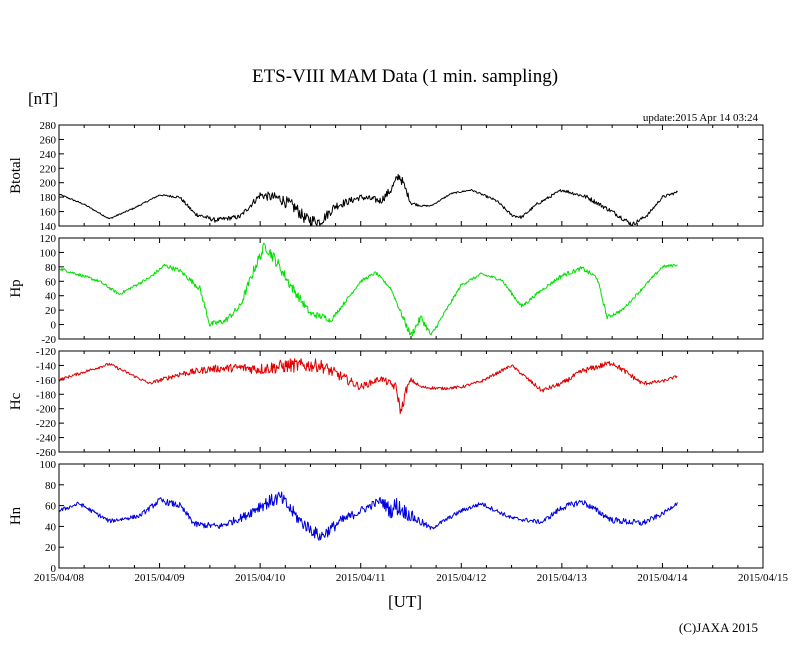  I want to click on panel-label-hc: Hc, so click(16, 401).